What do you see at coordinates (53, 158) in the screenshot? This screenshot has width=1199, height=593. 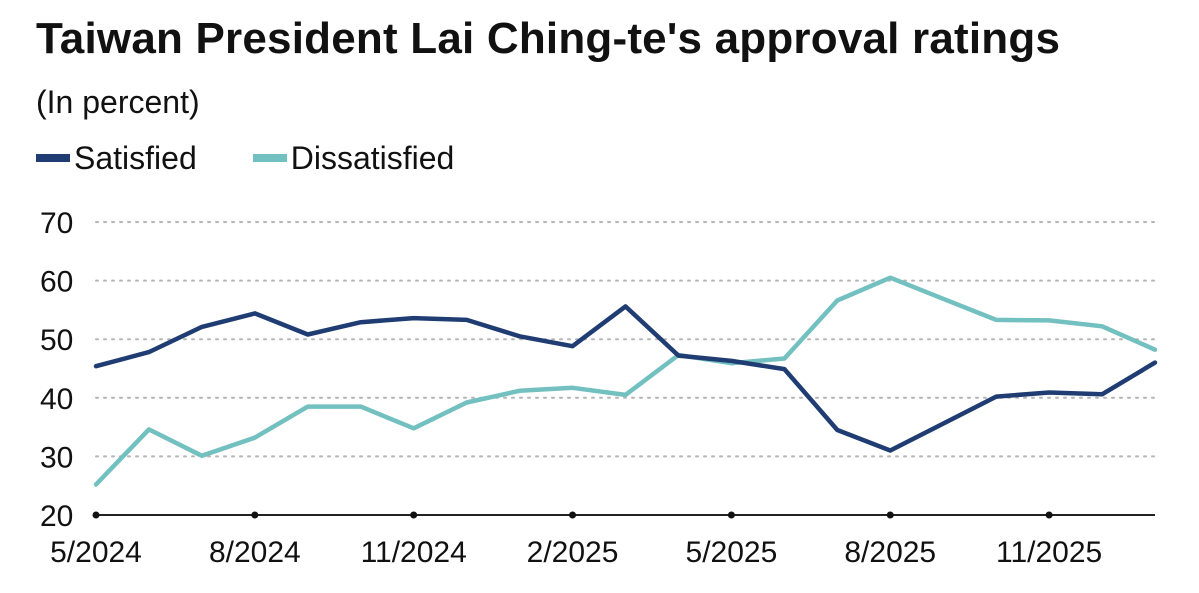 I see `legend-swatch-satisfied` at bounding box center [53, 158].